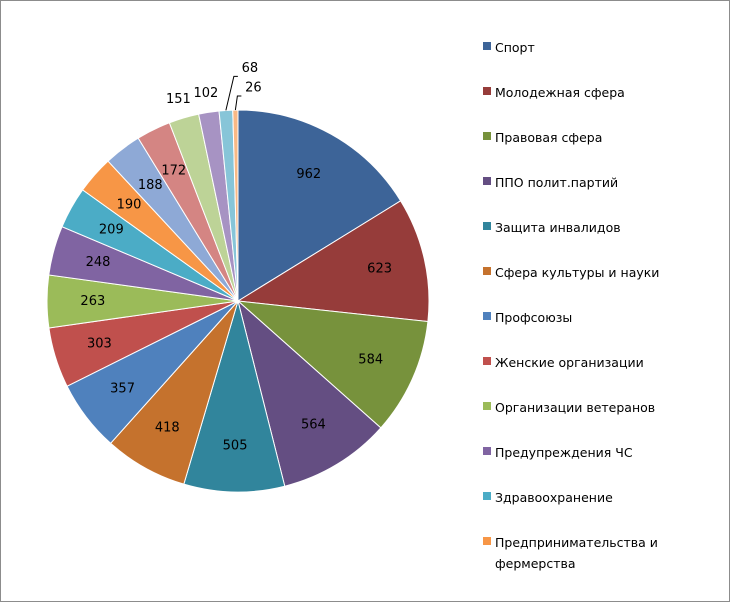 The width and height of the screenshot is (730, 602). What do you see at coordinates (308, 174) in the screenshot?
I see `data-label: 962` at bounding box center [308, 174].